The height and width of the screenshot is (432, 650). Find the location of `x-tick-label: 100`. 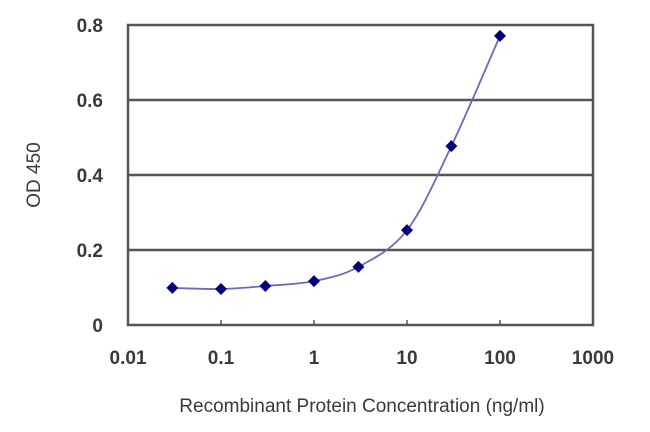

x-tick-label: 100 is located at coordinates (500, 358).